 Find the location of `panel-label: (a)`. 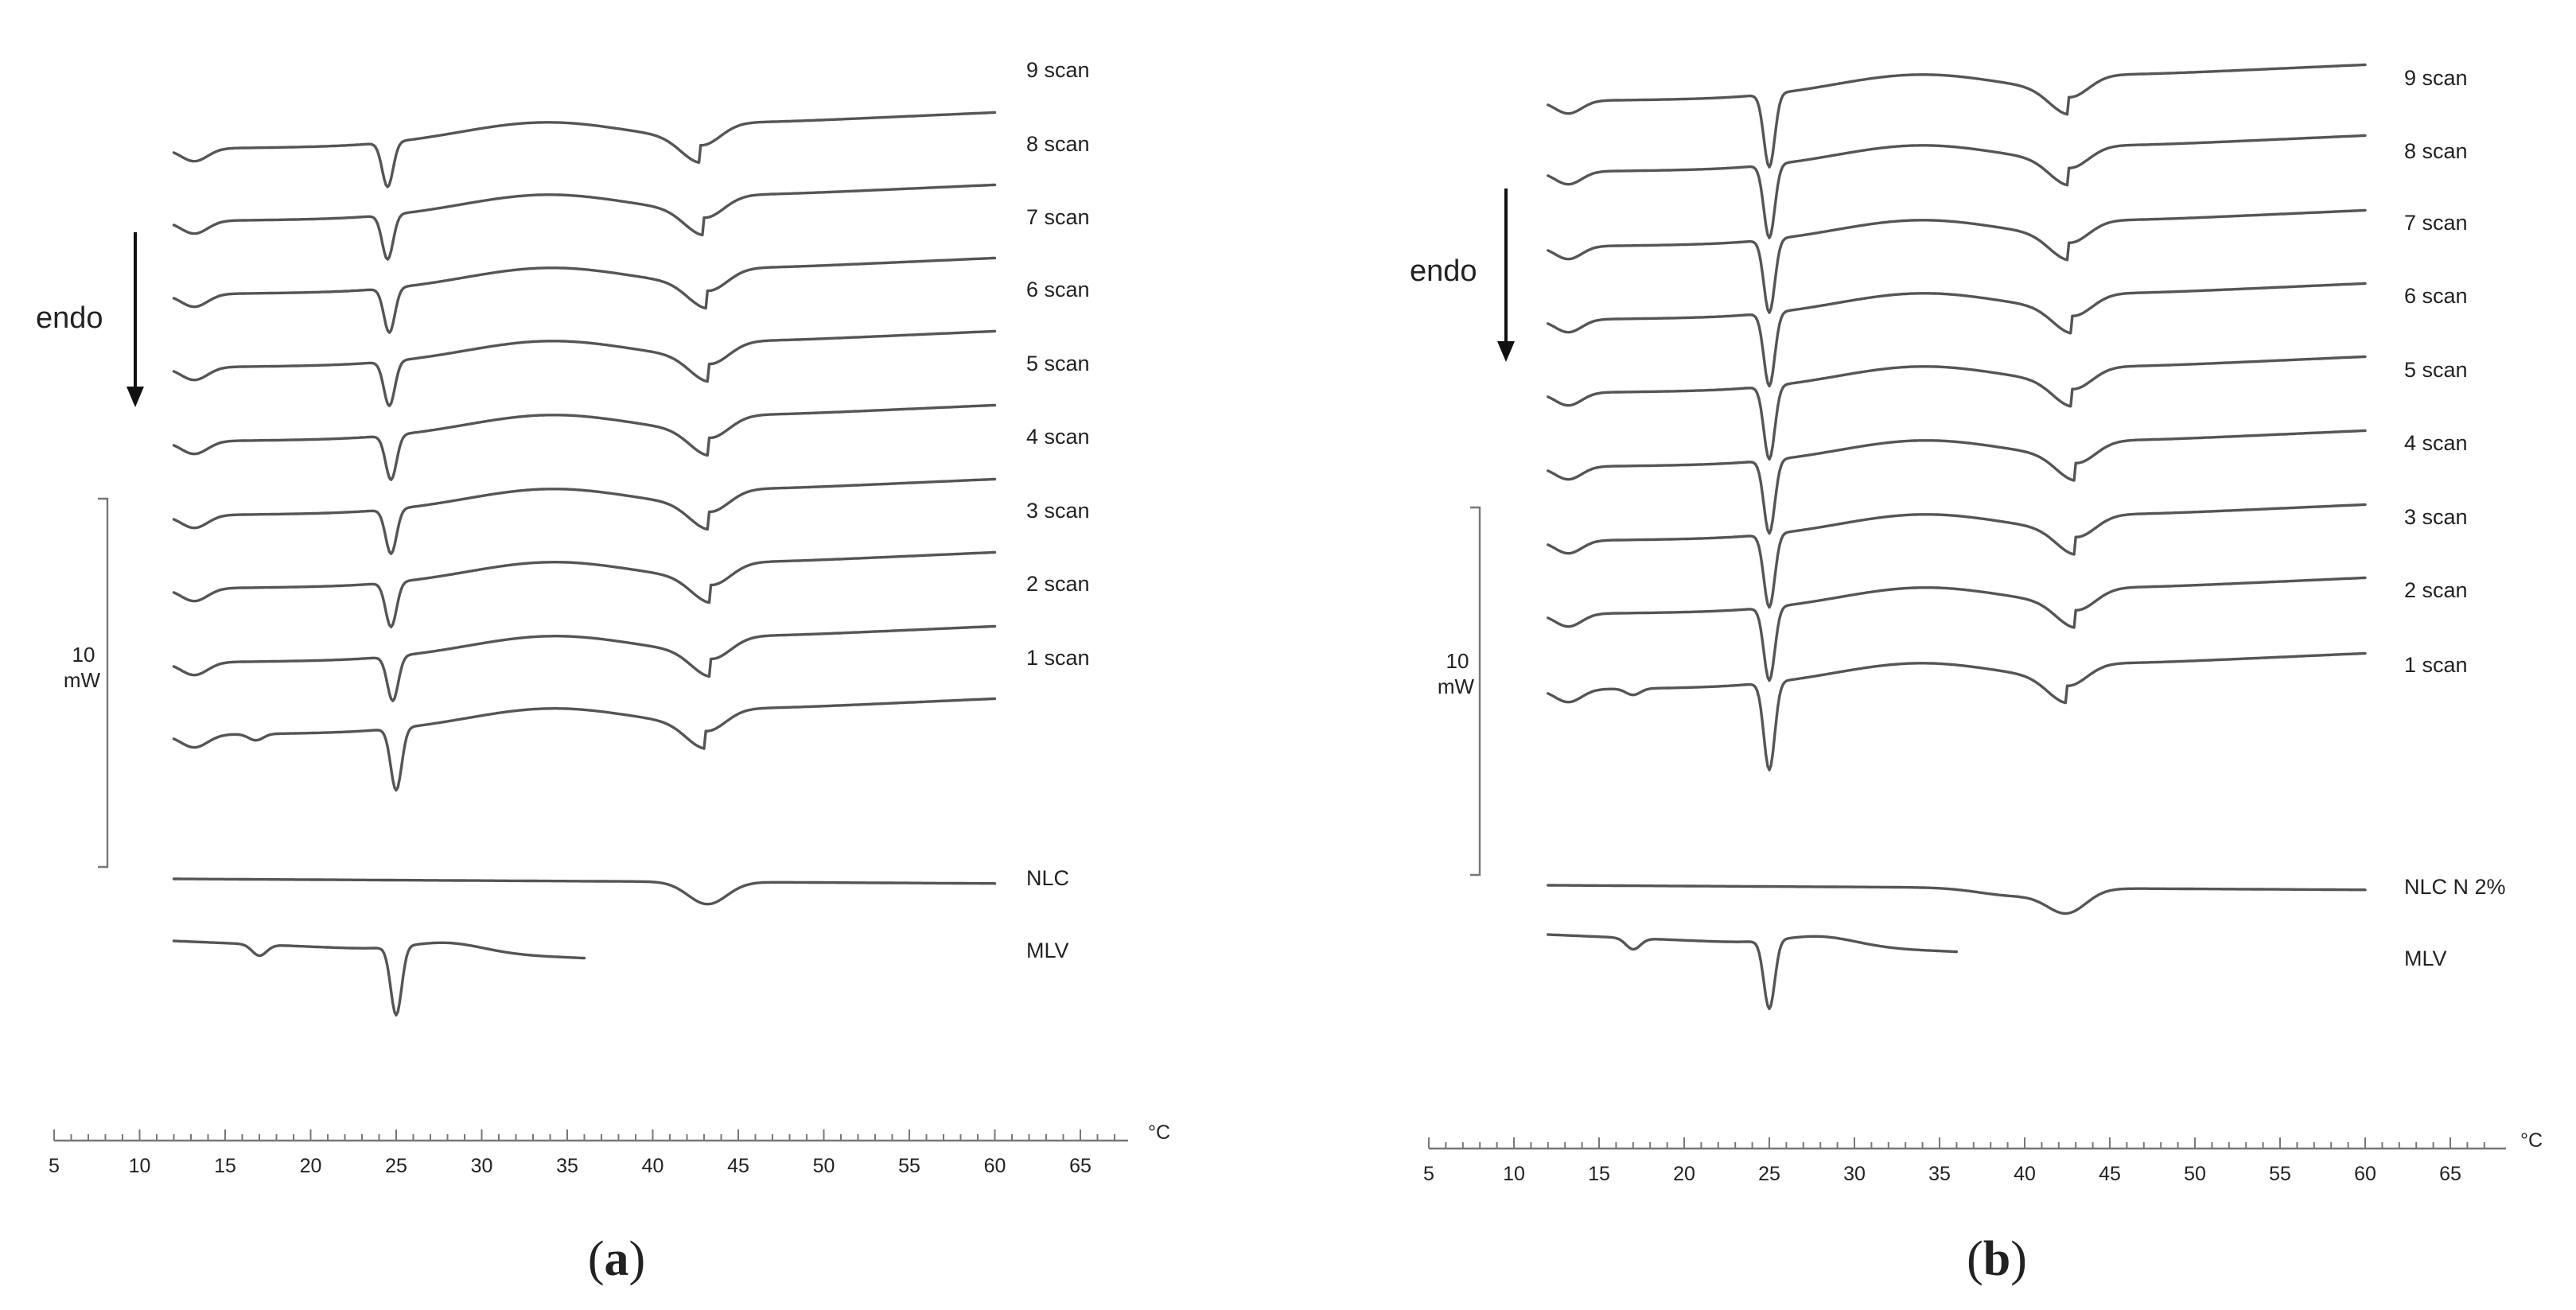

panel-label: (a) is located at coordinates (617, 1259).